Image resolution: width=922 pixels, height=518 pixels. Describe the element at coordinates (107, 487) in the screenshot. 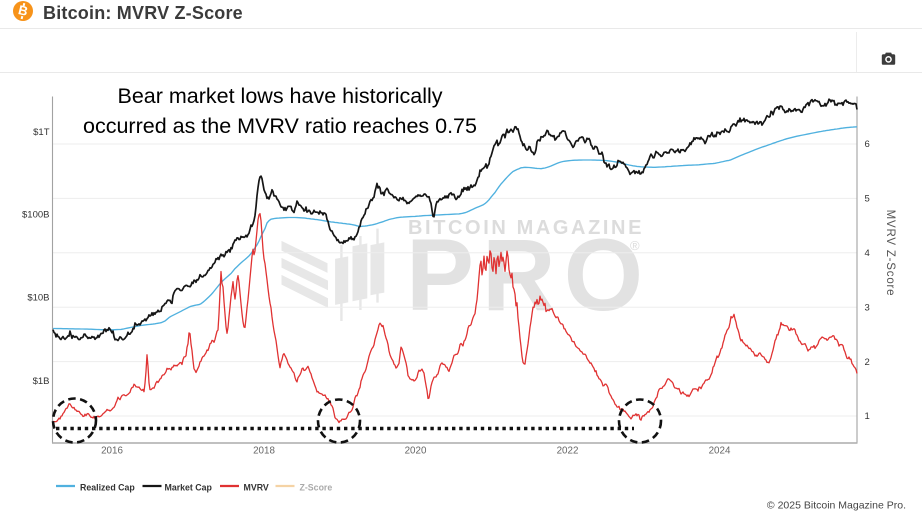

I see `svg-text: Realized Cap` at that location.